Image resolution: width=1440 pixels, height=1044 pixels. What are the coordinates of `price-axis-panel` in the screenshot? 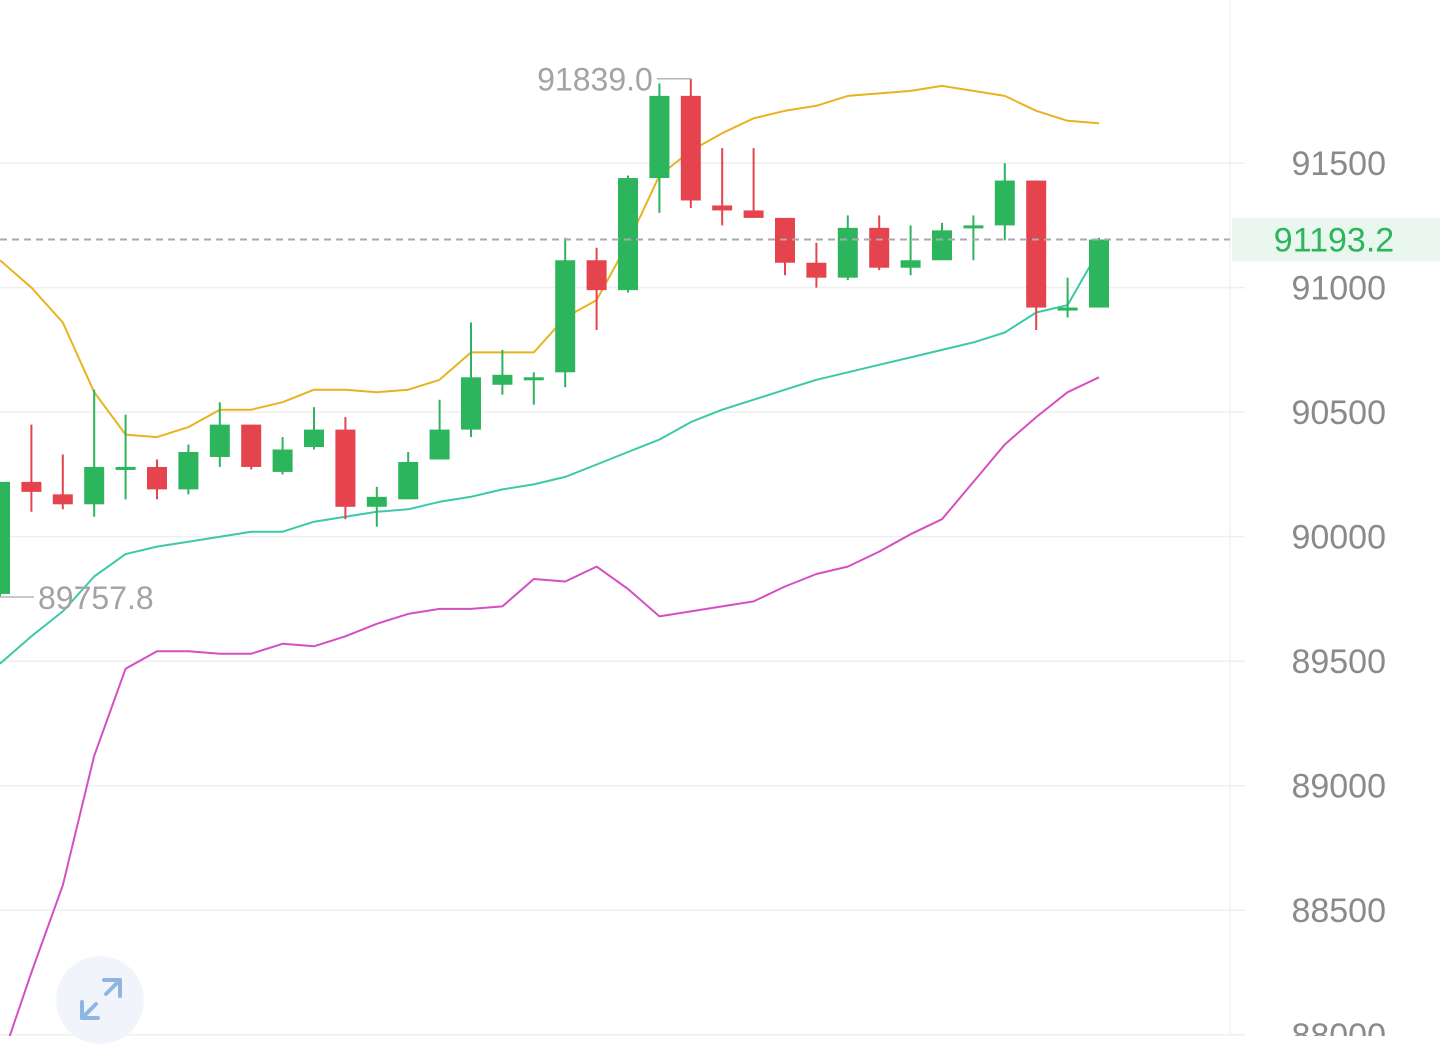 It's located at (1335, 518).